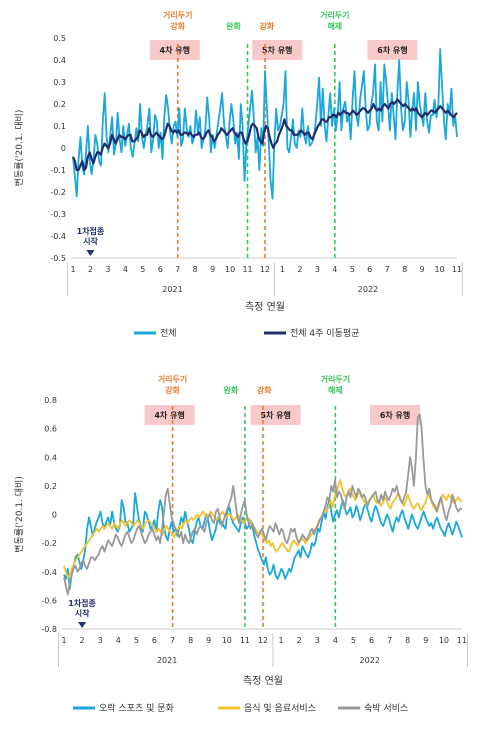 The height and width of the screenshot is (731, 500). Describe the element at coordinates (324, 333) in the screenshot. I see `legend-label-2: 전체 4주 이동평균` at that location.